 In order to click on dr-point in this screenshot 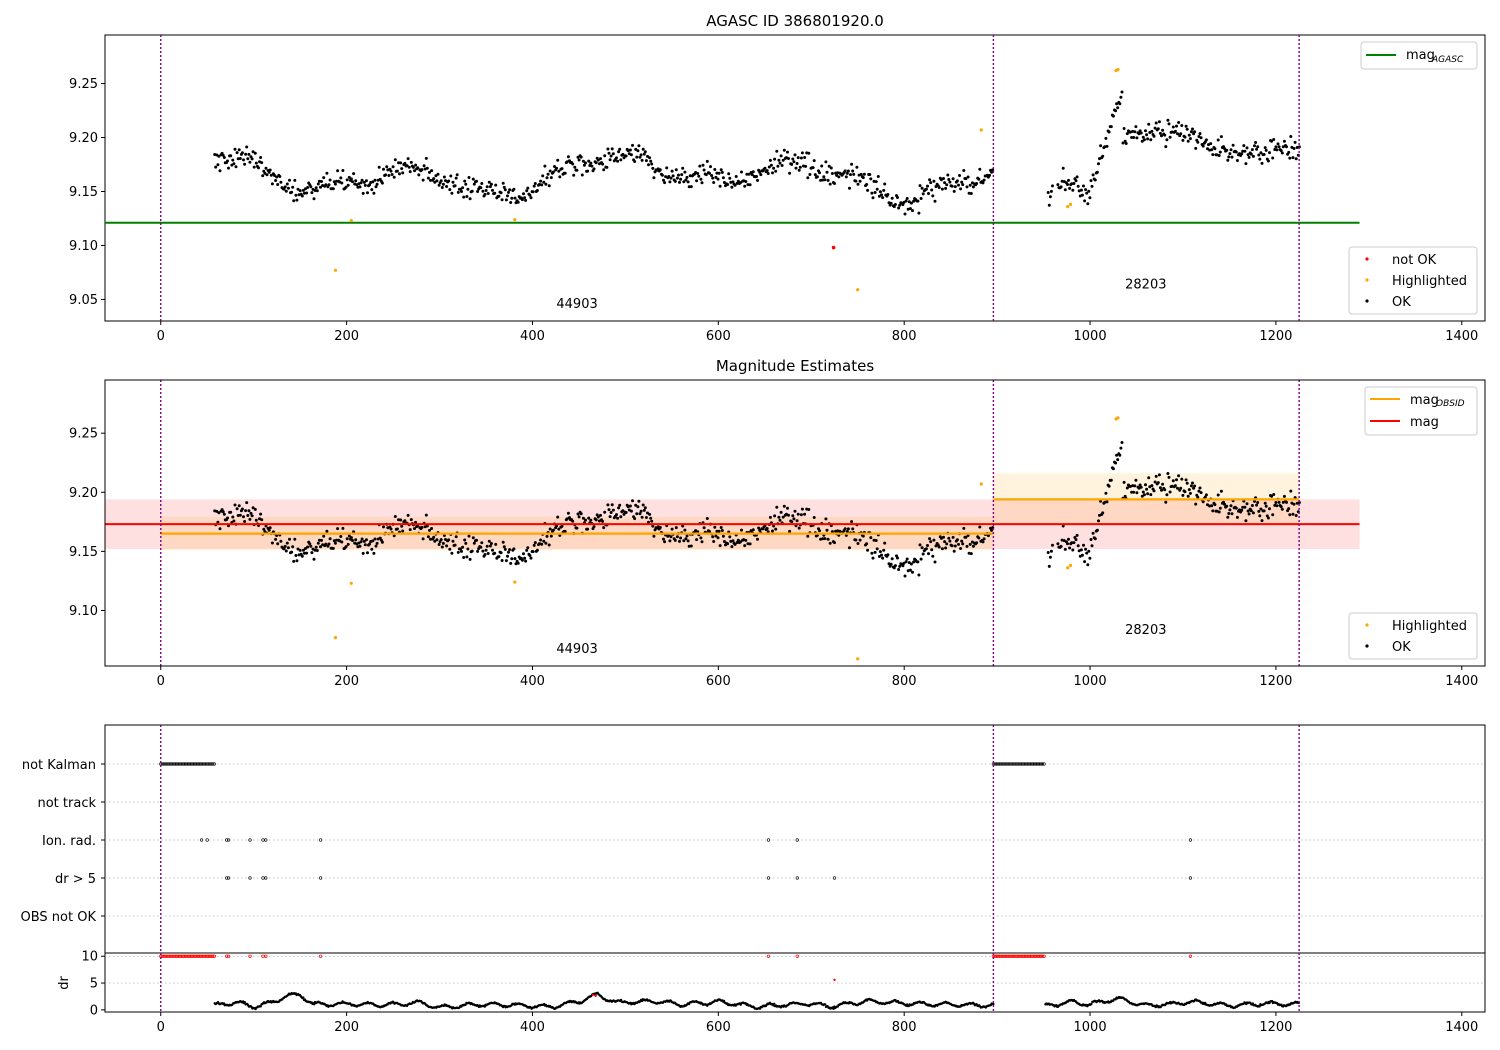, I will do `click(993, 1004)`.